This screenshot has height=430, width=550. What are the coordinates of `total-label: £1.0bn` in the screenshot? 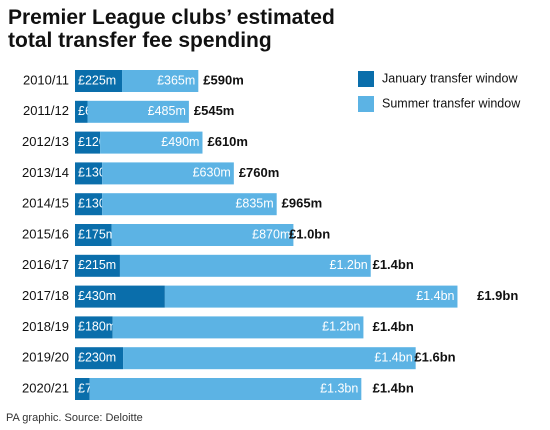 It's located at (309, 233).